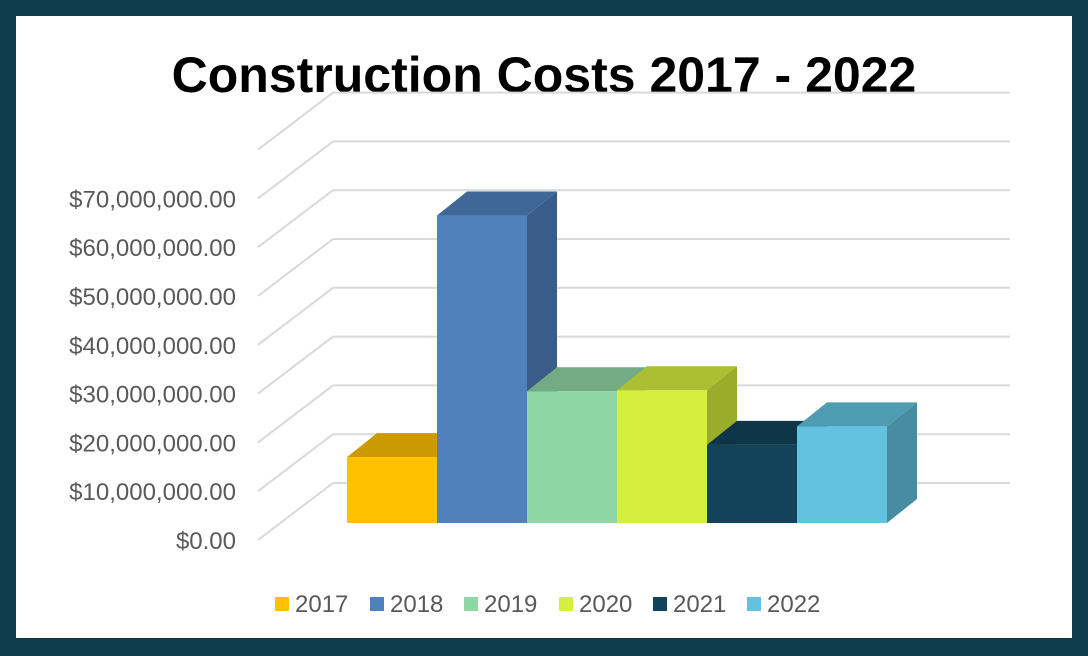 The height and width of the screenshot is (656, 1088). Describe the element at coordinates (152, 199) in the screenshot. I see `y-tick-label: $70,000,000.00` at that location.